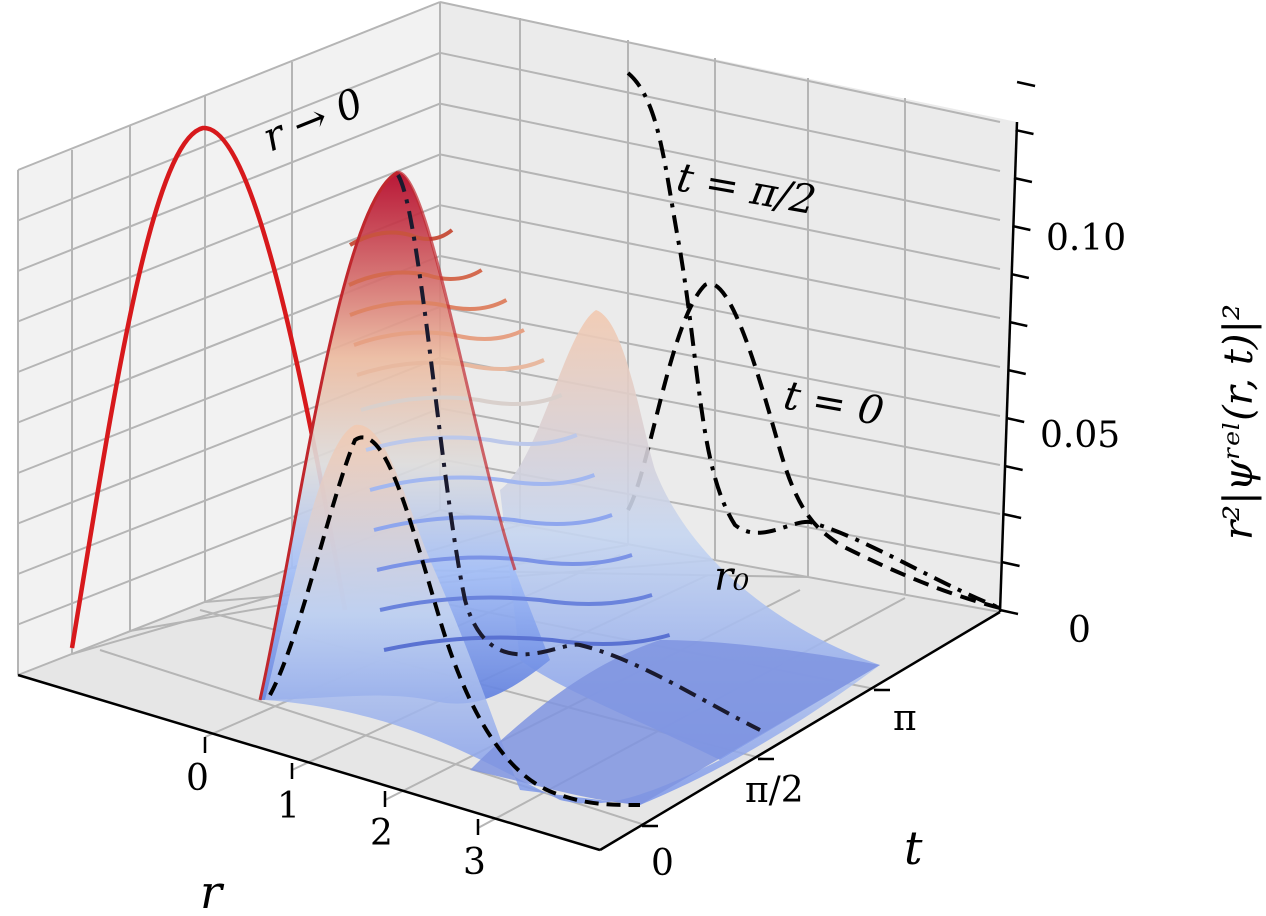 The height and width of the screenshot is (916, 1266). I want to click on x-ticks, so click(341, 786).